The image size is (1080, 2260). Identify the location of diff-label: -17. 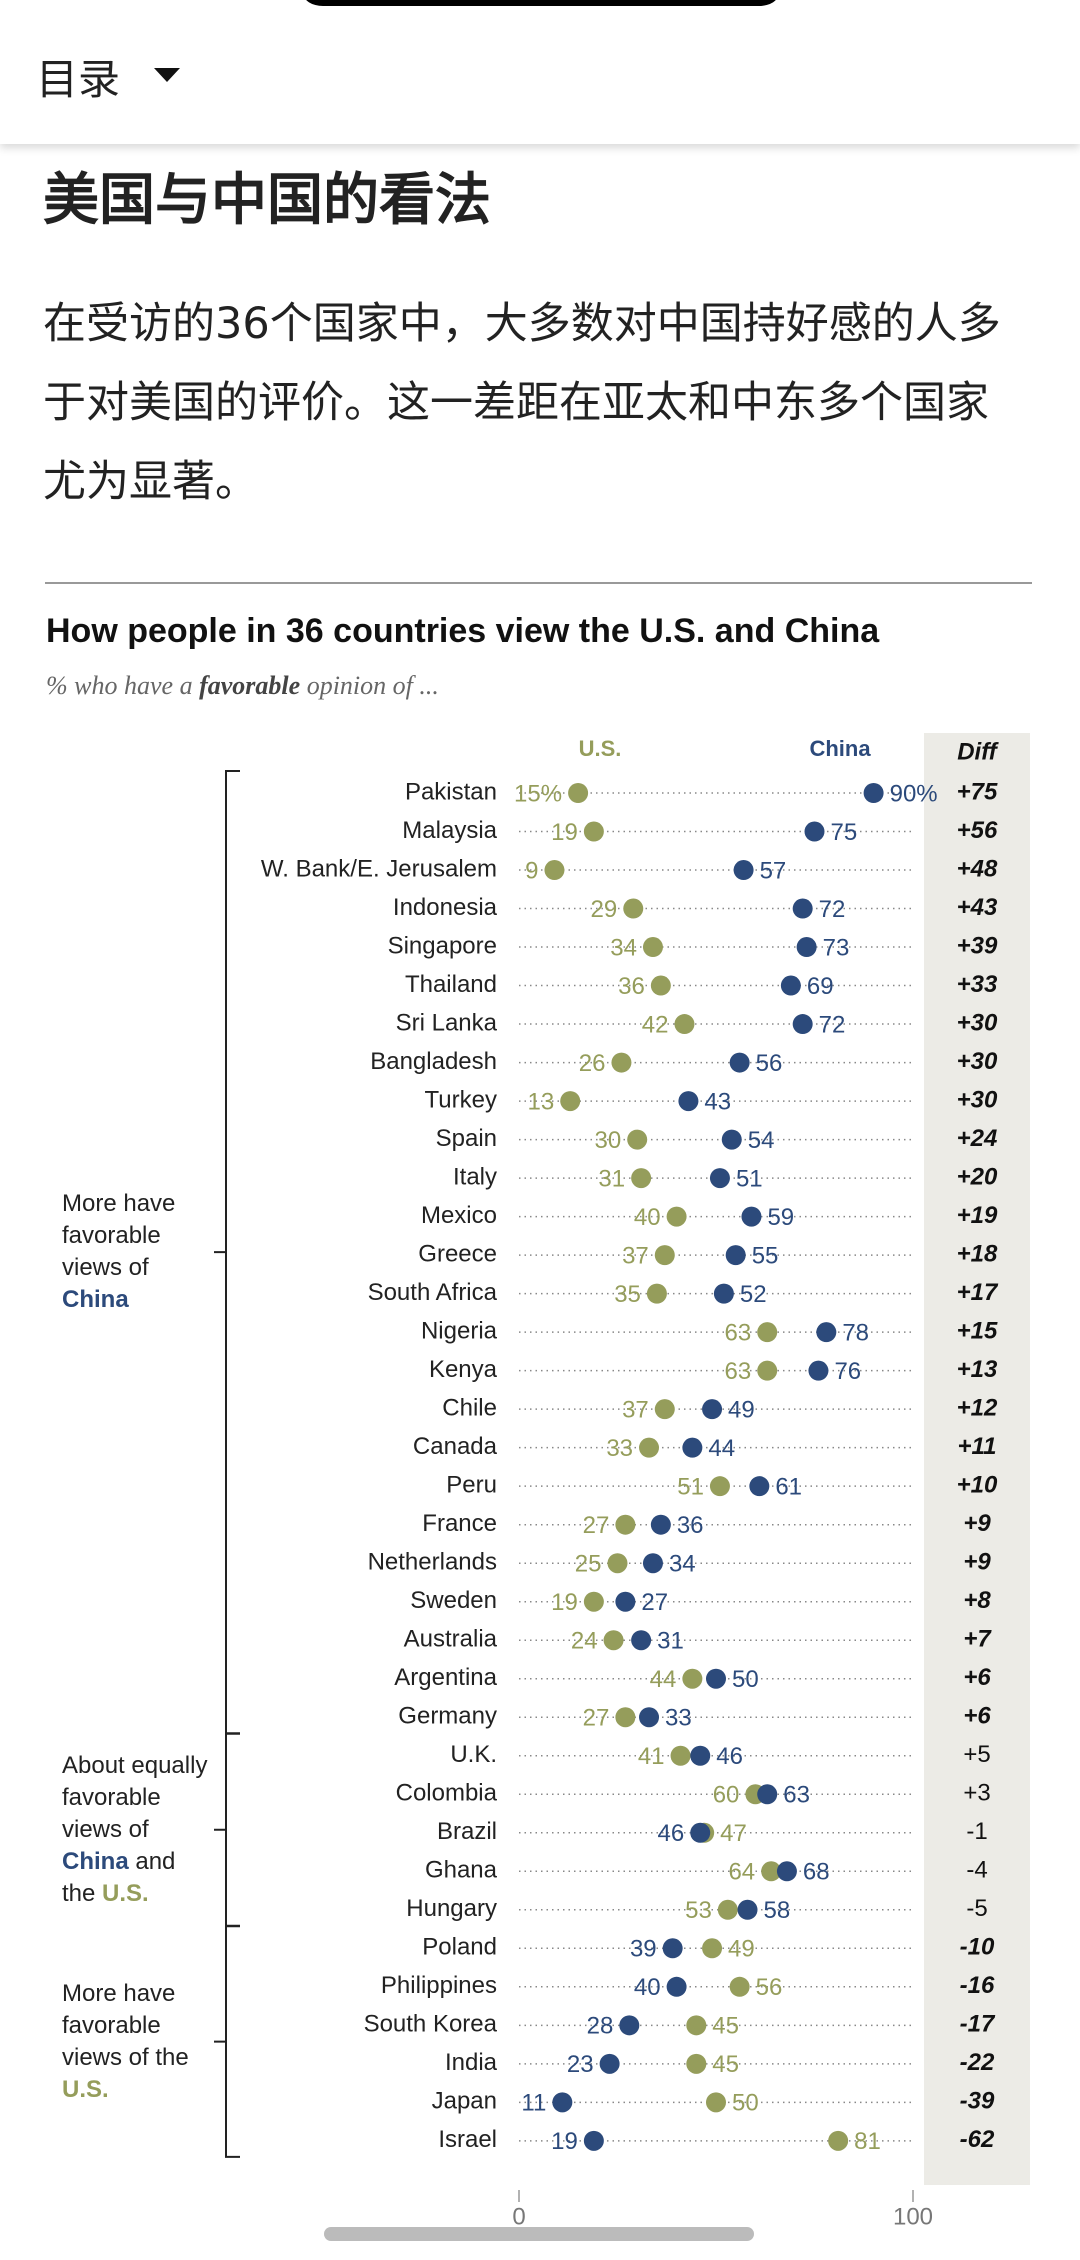
(978, 2024).